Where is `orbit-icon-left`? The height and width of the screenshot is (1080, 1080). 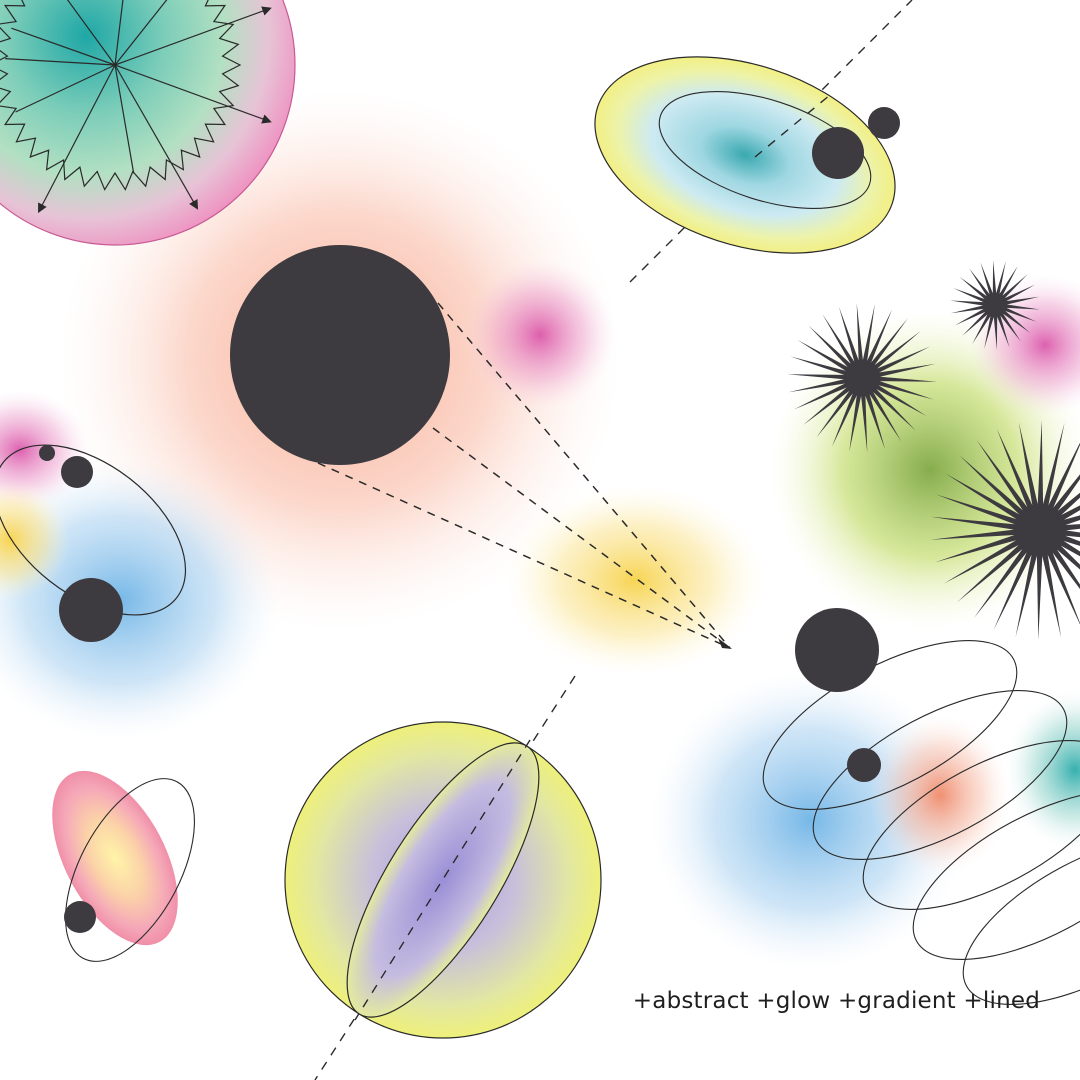
orbit-icon-left is located at coordinates (93, 543).